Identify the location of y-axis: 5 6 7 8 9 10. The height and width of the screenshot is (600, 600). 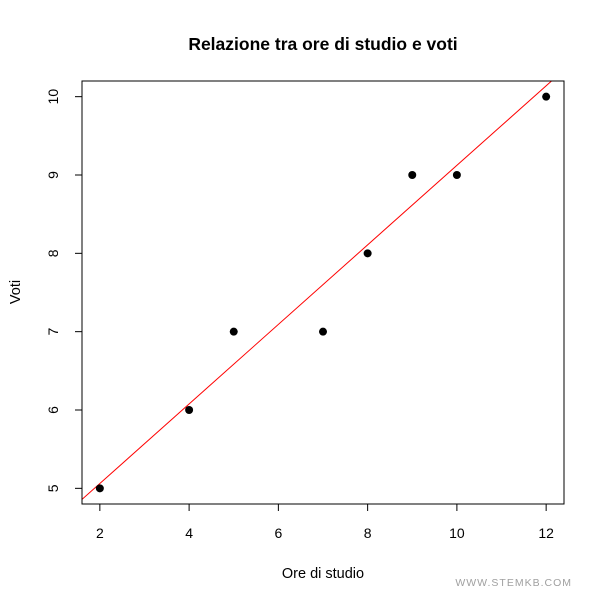
(64, 290).